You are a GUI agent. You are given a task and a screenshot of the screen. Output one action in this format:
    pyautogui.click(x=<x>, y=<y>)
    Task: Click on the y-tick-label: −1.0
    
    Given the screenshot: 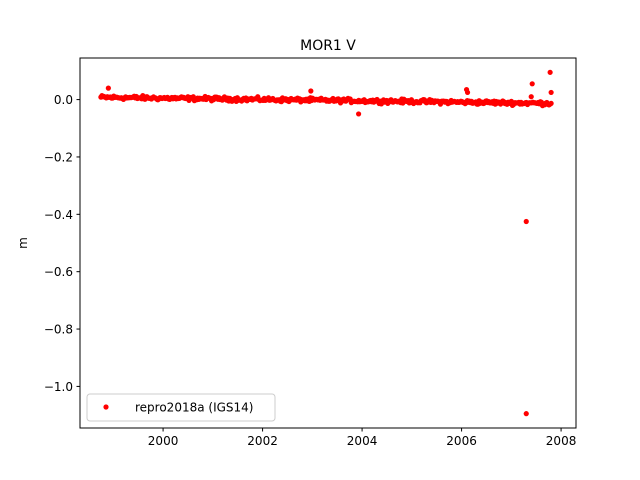 What is the action you would take?
    pyautogui.click(x=58, y=387)
    